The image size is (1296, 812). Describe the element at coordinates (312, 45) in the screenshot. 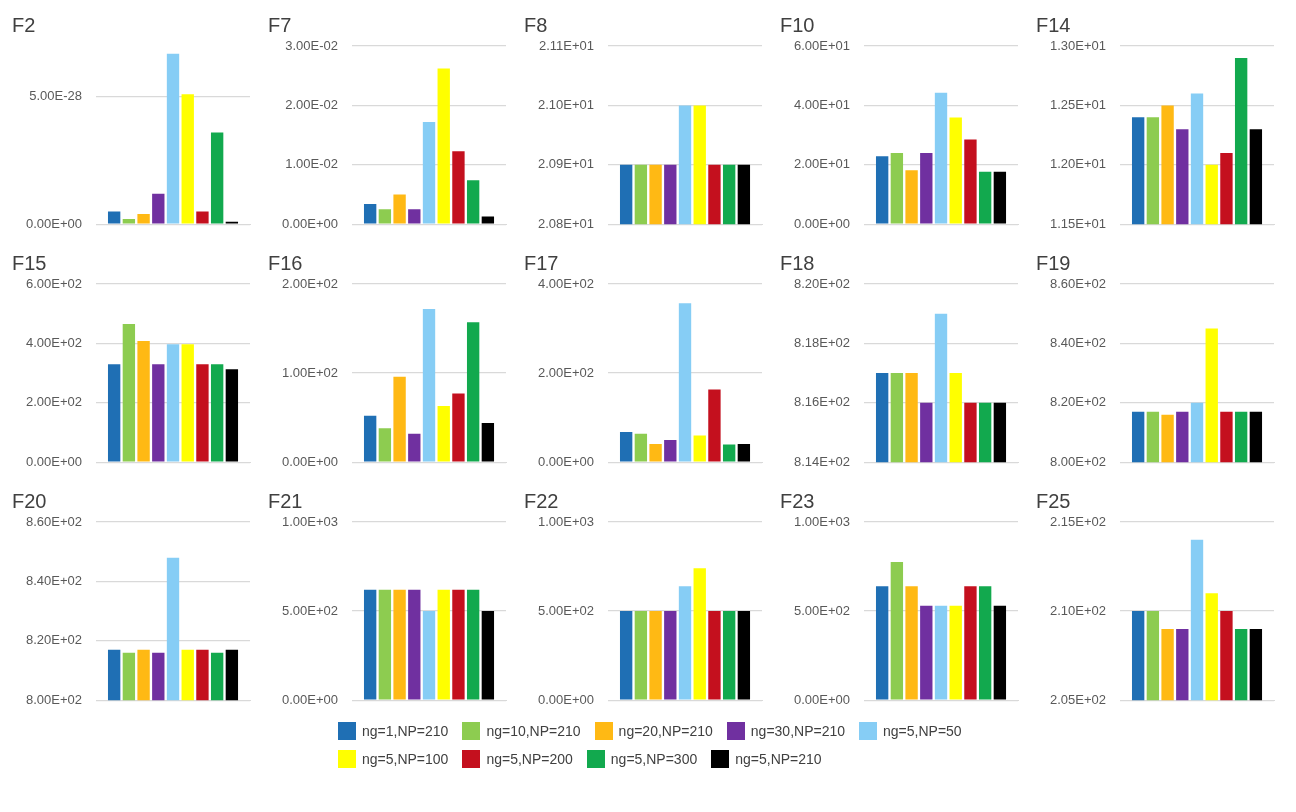

I see `y-tick-label: 3.00E-02` at that location.